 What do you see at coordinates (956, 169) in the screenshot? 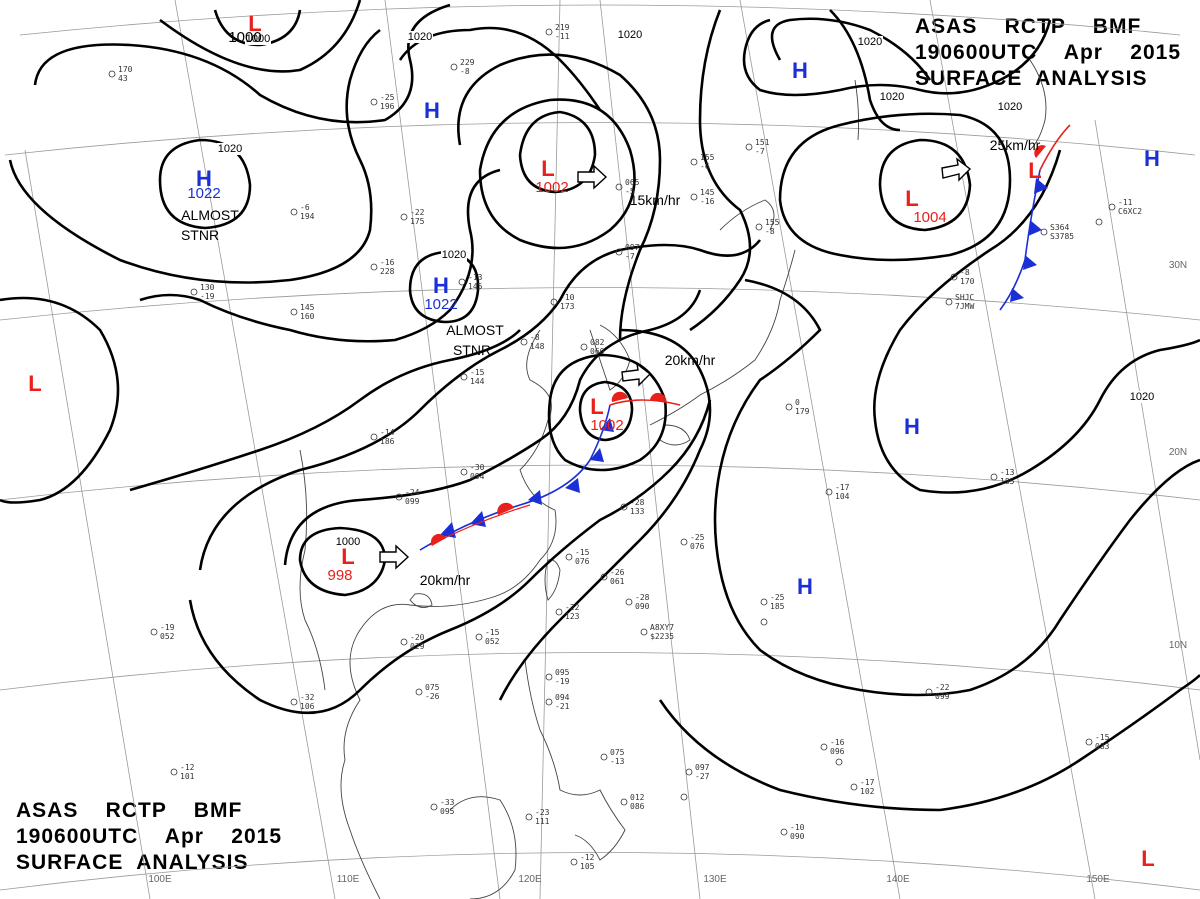
I see `movement-arrow` at bounding box center [956, 169].